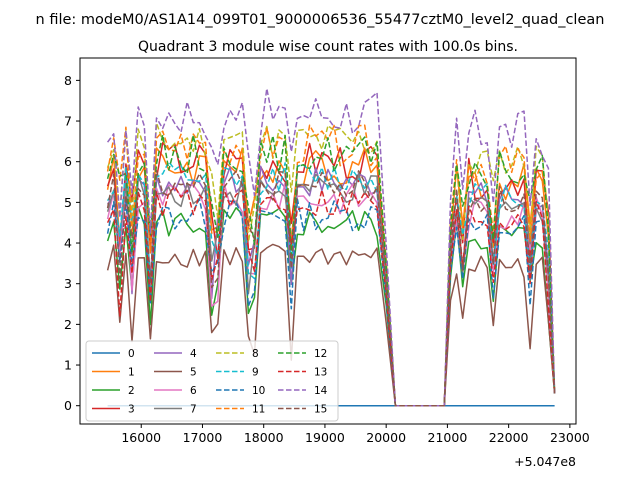 The height and width of the screenshot is (480, 640). Describe the element at coordinates (325, 437) in the screenshot. I see `x-tick-label: 19000` at that location.